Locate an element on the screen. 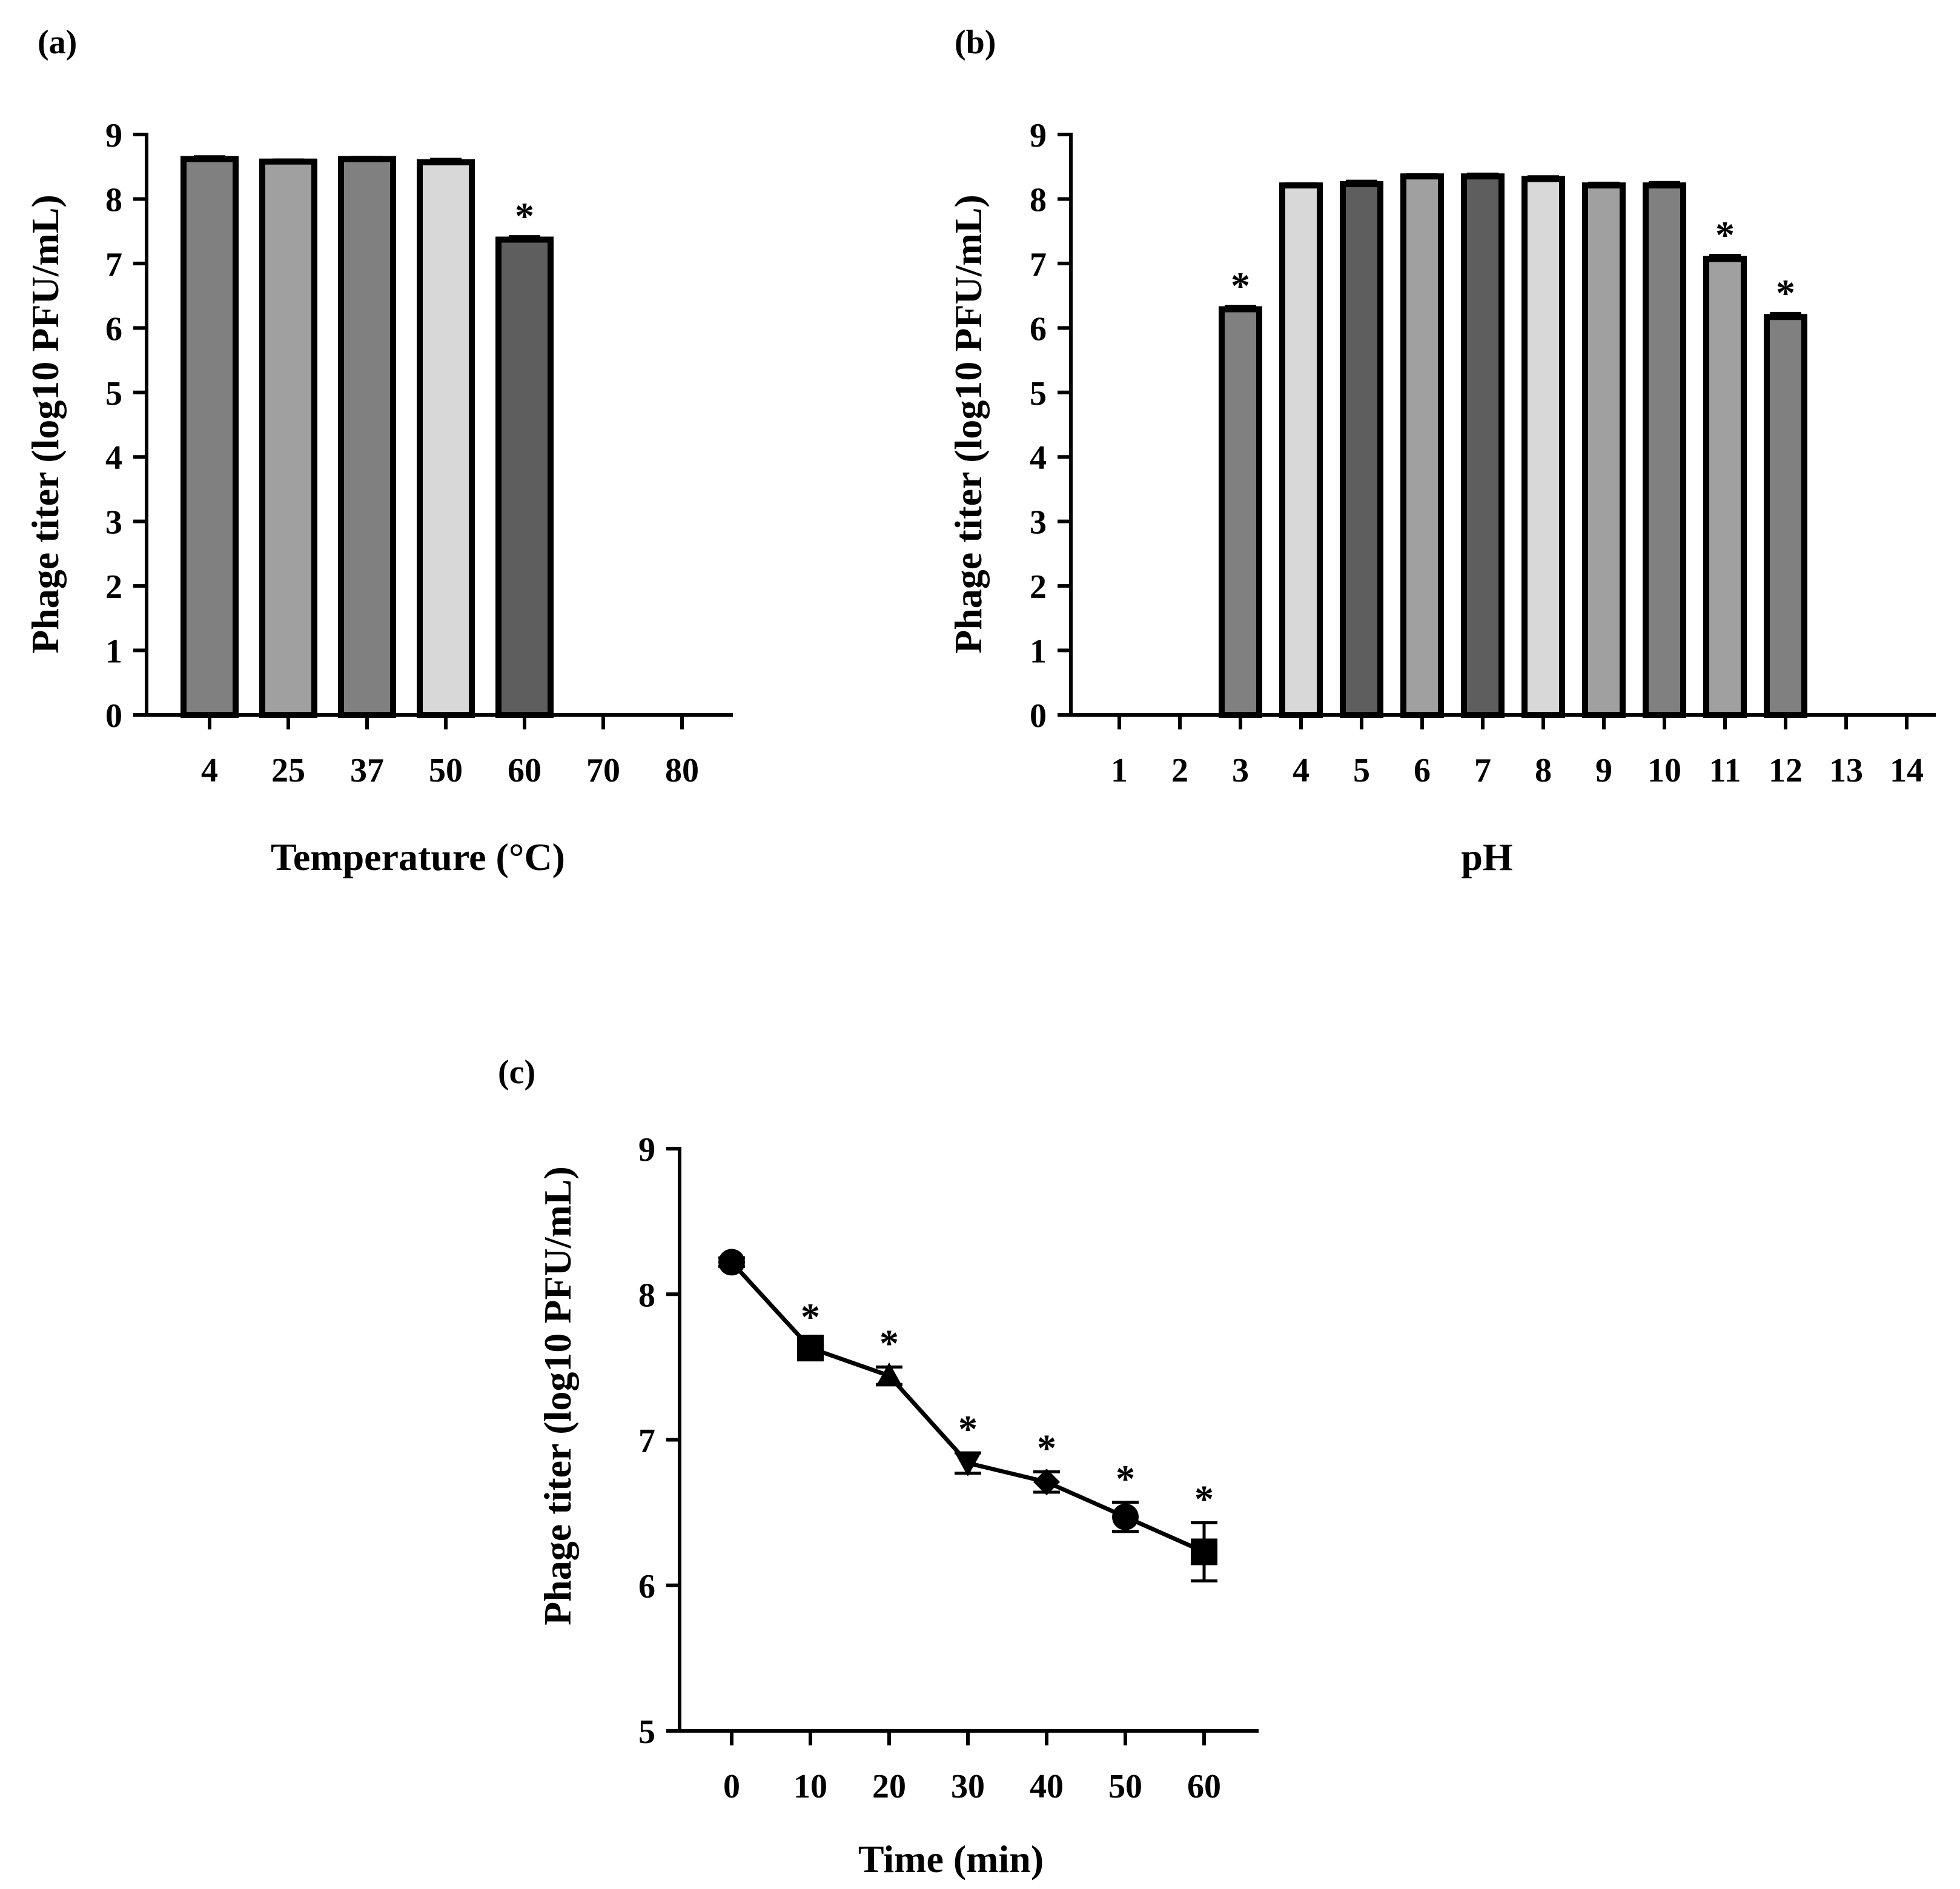  panel-c-series: * * * * * * is located at coordinates (967, 1416).